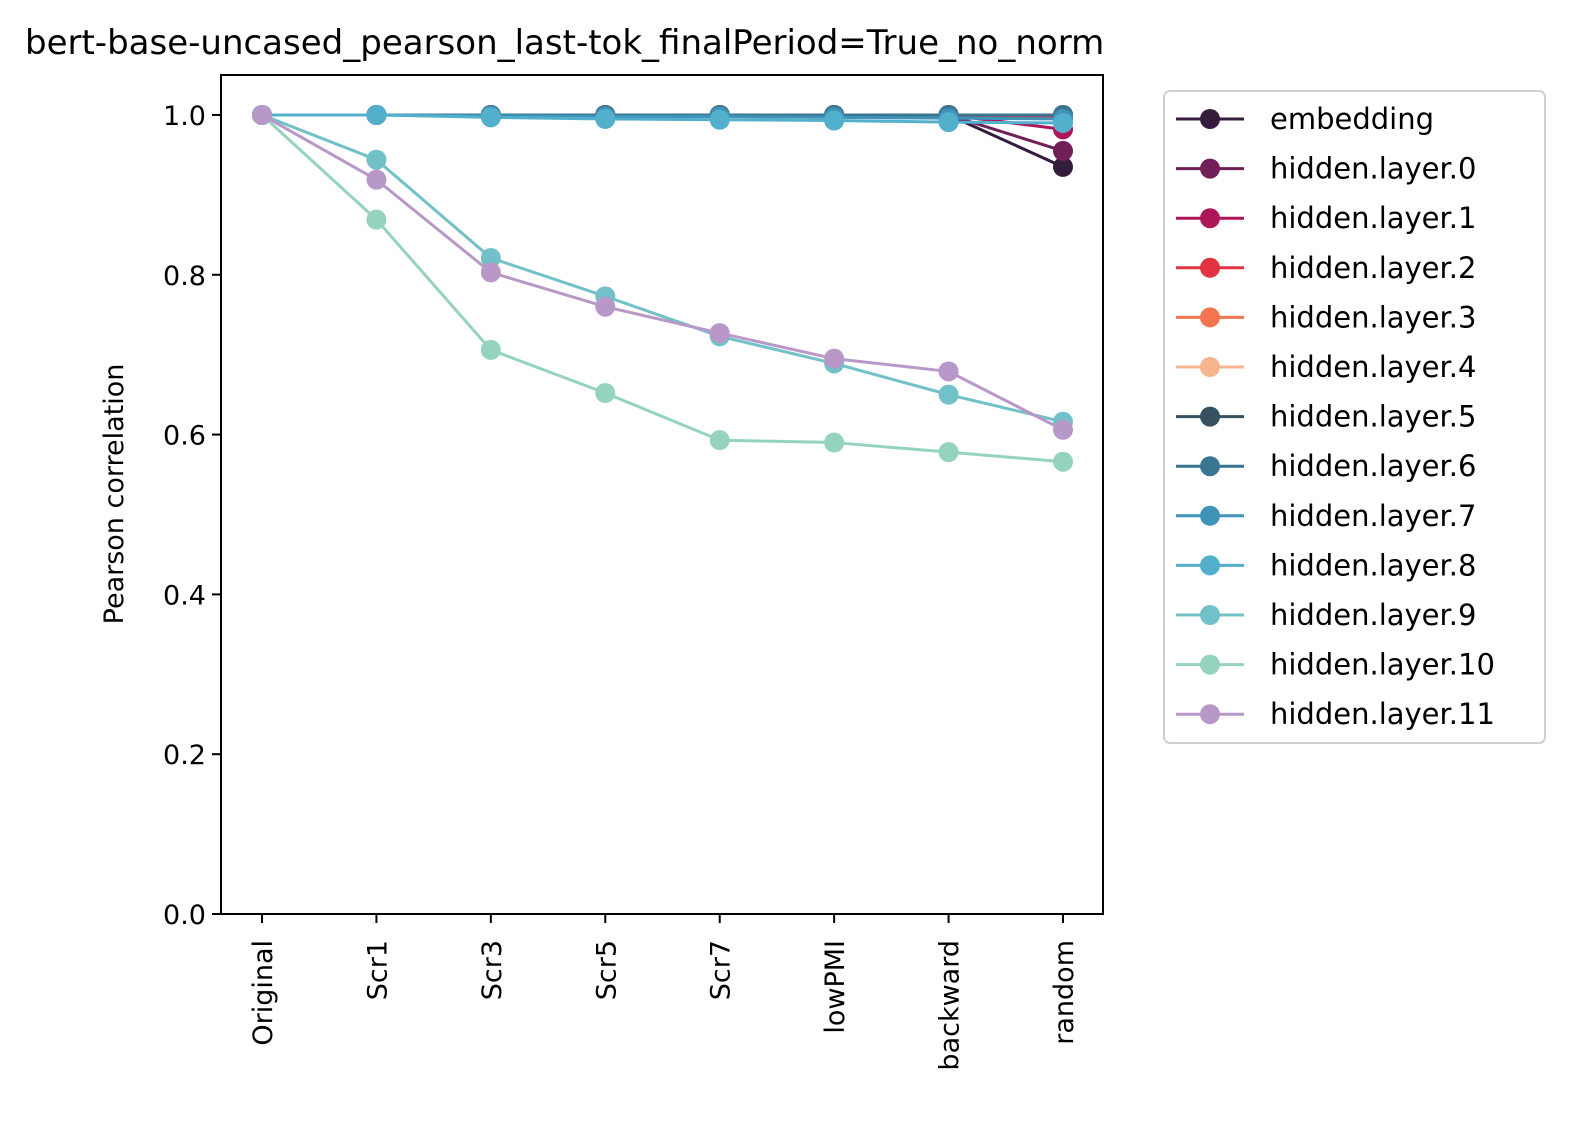 This screenshot has height=1124, width=1571. I want to click on legend-frame, so click(1354, 417).